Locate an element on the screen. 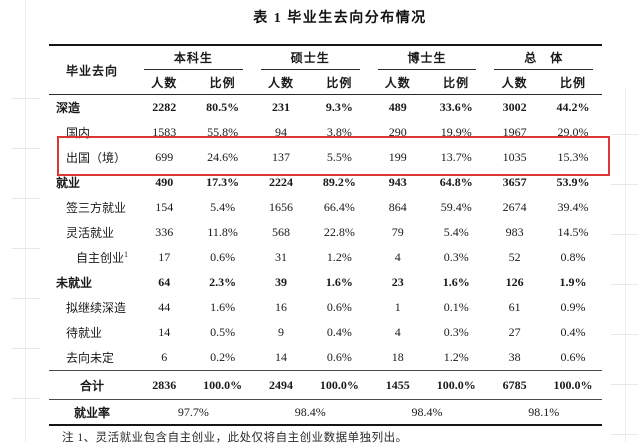 The height and width of the screenshot is (445, 640). cell-value: 17 is located at coordinates (164, 257).